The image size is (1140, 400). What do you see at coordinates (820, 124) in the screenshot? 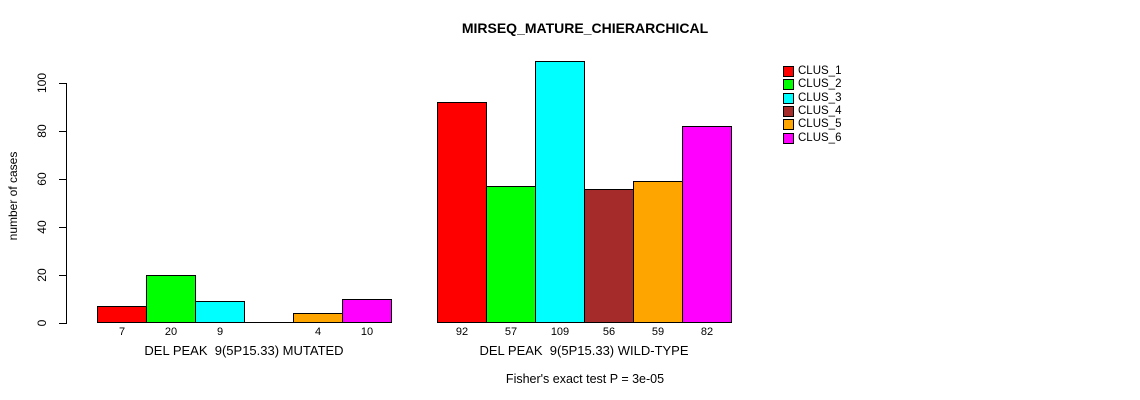
I see `legend-item-label: CLUS_5` at bounding box center [820, 124].